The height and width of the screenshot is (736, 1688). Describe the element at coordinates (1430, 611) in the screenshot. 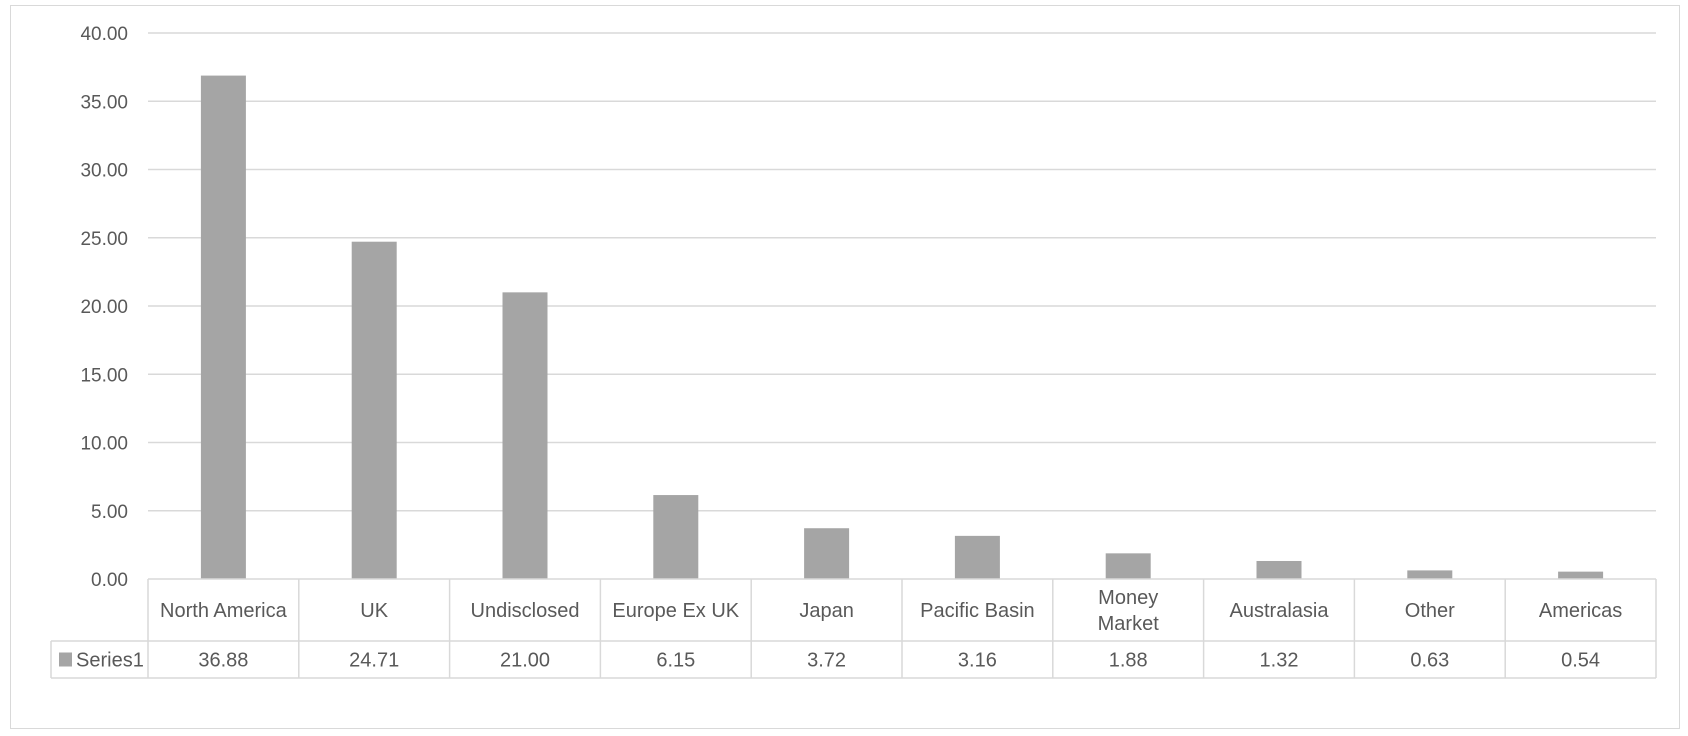

I see `category-label: Other` at that location.